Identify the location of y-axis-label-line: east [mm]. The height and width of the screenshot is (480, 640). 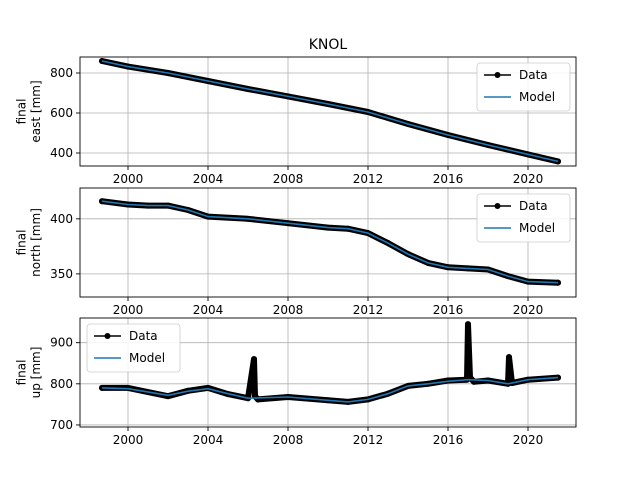
(36, 111).